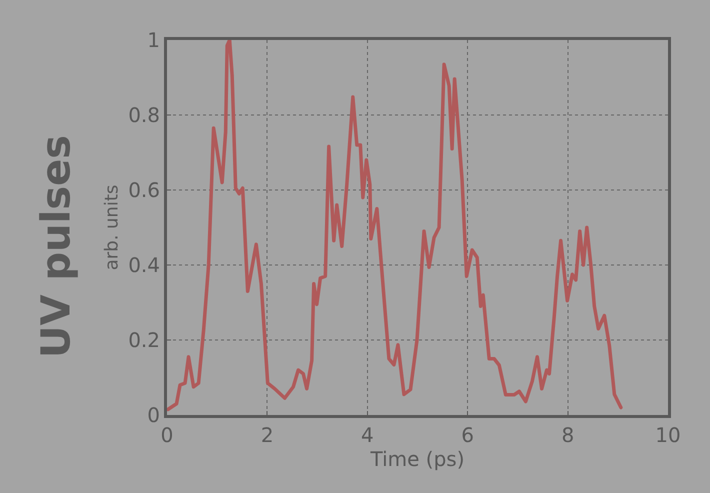  Describe the element at coordinates (367, 435) in the screenshot. I see `x-tick-label: 4` at that location.